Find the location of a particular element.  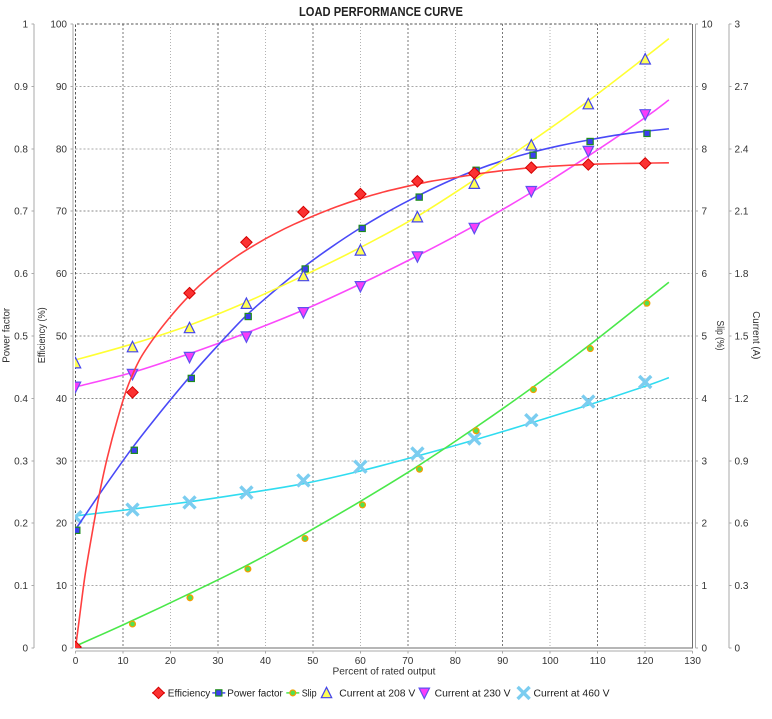

svg-text: 0.7 is located at coordinates (21, 212).